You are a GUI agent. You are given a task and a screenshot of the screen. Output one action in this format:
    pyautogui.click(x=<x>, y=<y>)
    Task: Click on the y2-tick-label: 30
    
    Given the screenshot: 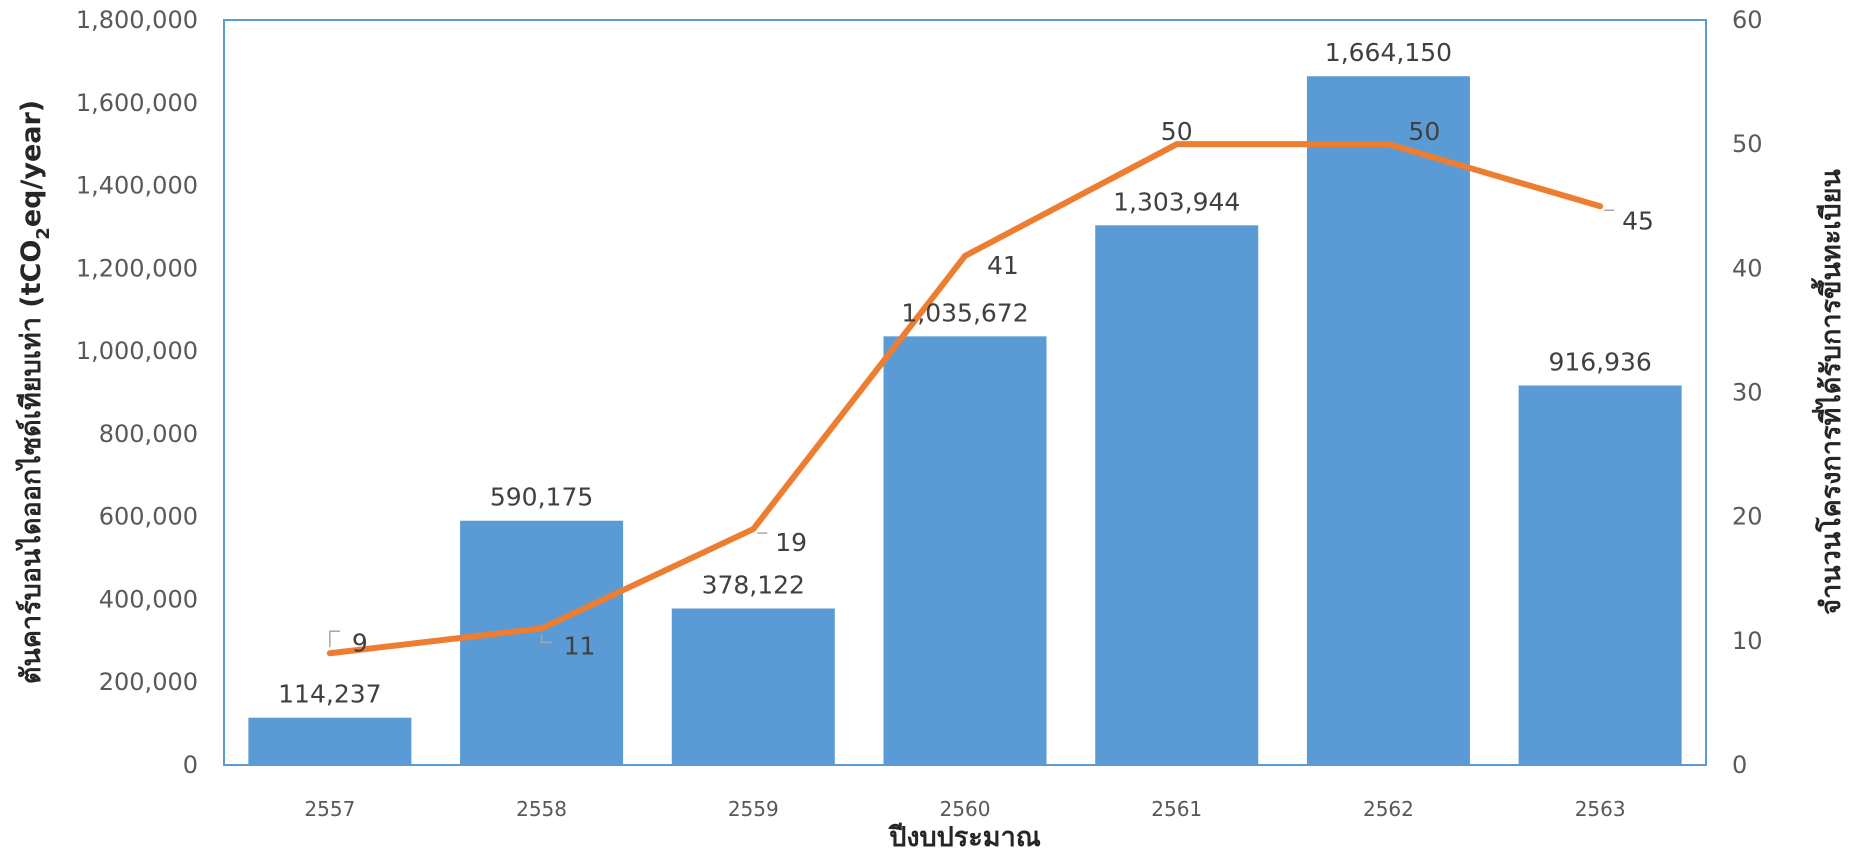 What is the action you would take?
    pyautogui.click(x=1747, y=393)
    